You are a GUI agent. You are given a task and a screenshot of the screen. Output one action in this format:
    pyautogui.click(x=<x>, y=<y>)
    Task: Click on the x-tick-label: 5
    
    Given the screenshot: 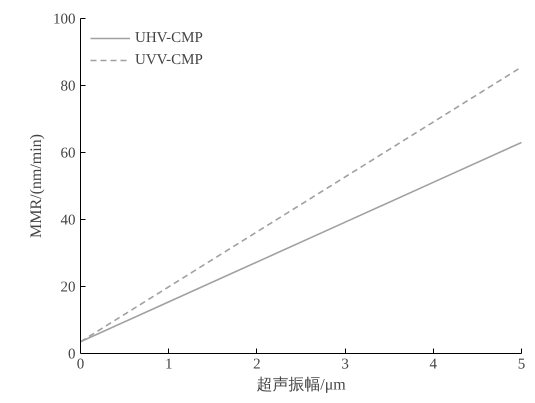 What is the action you would take?
    pyautogui.click(x=522, y=364)
    